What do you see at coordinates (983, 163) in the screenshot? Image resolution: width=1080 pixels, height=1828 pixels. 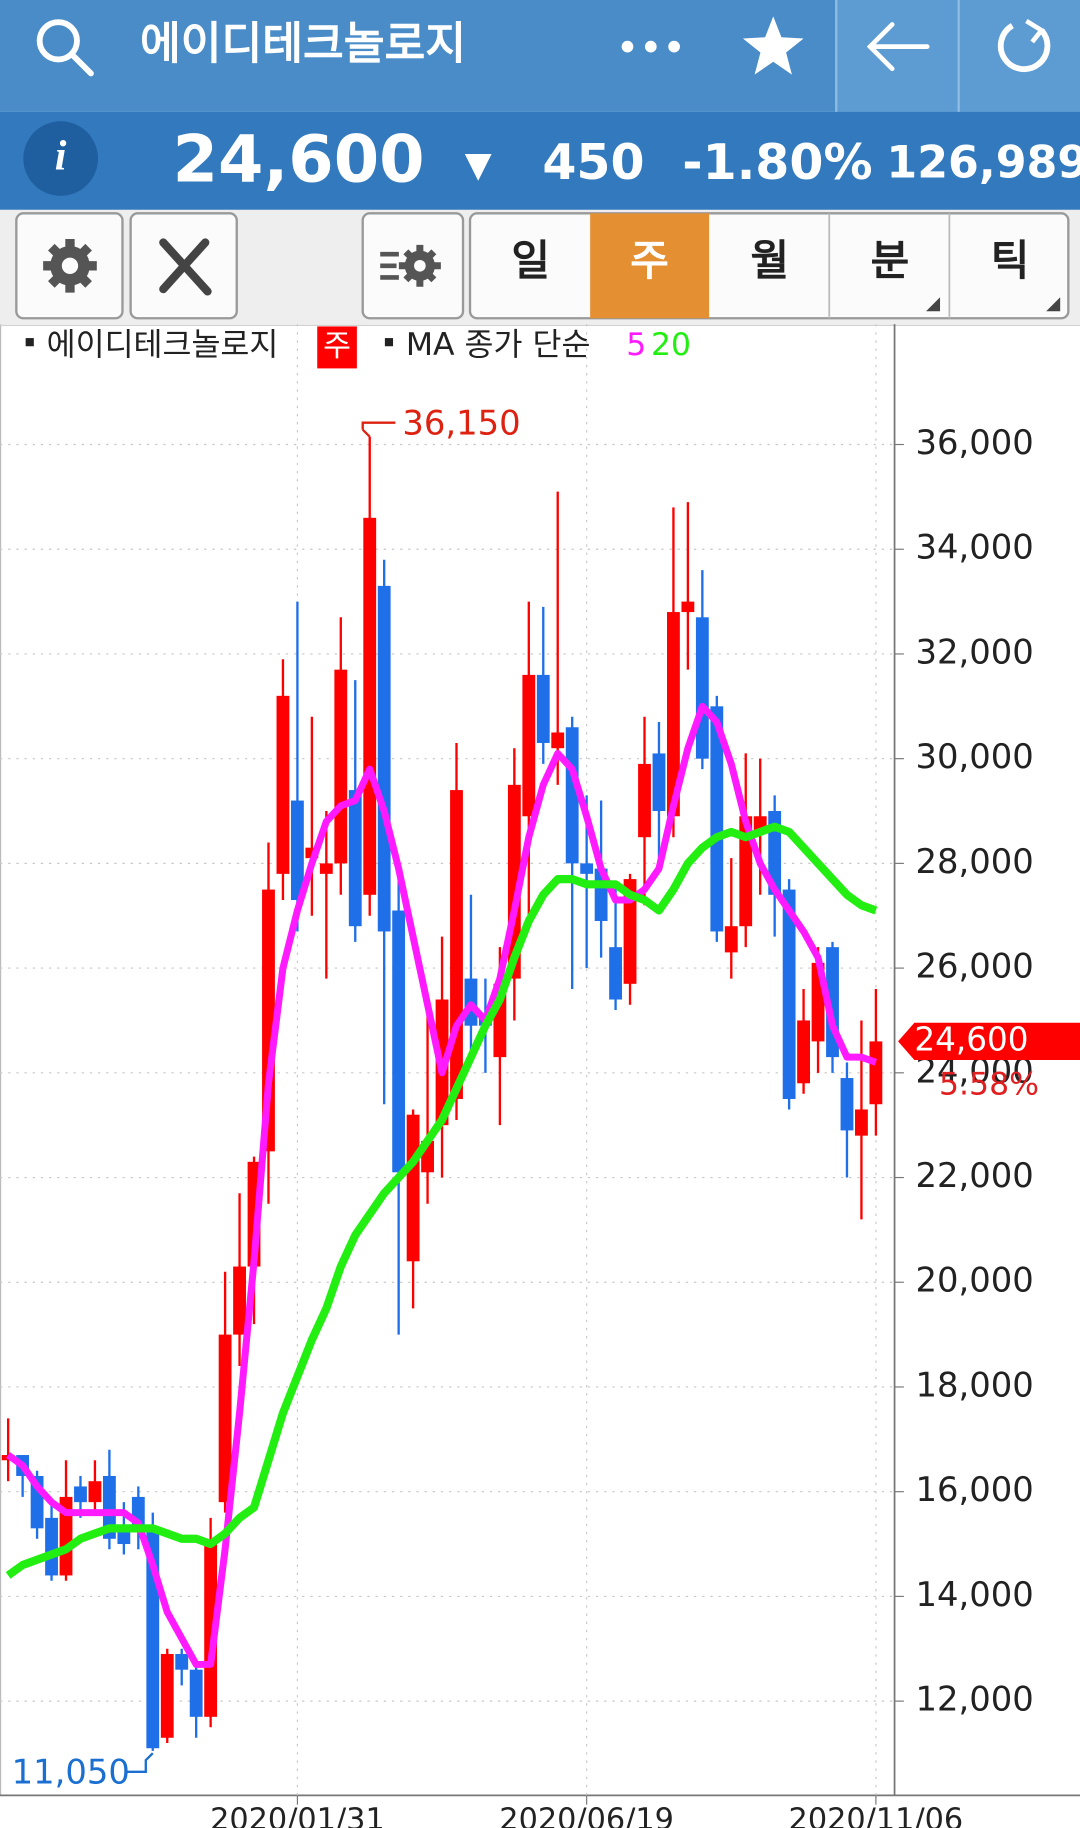 I see `volume: 126,989` at bounding box center [983, 163].